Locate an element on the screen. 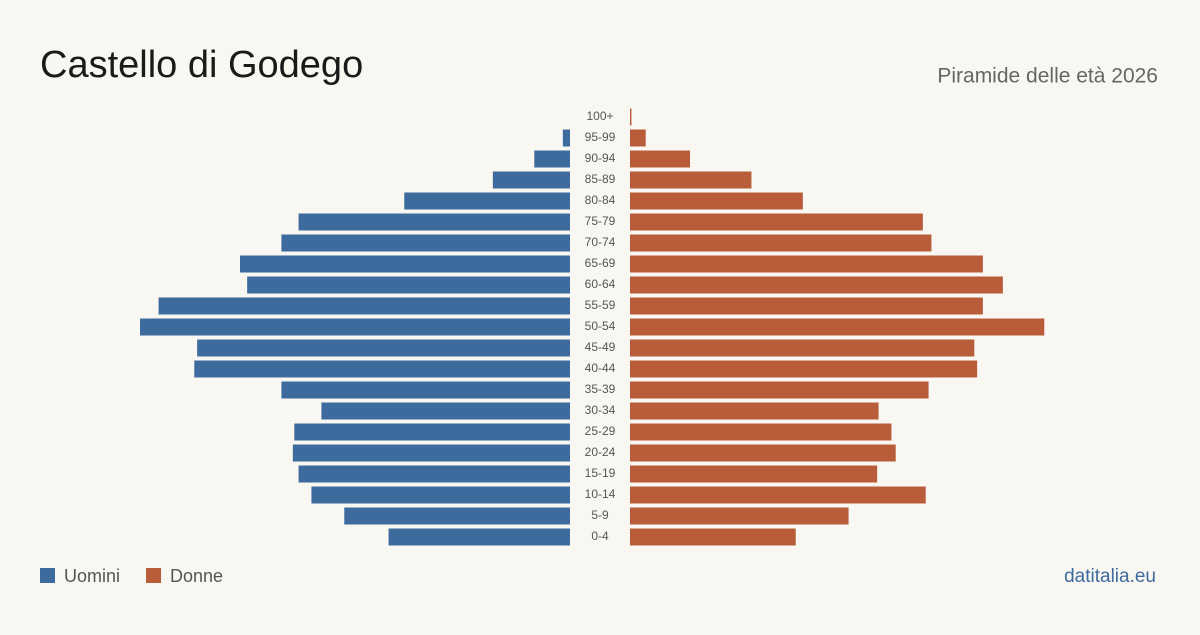 The image size is (1200, 635). age-label: 0-4 is located at coordinates (600, 536).